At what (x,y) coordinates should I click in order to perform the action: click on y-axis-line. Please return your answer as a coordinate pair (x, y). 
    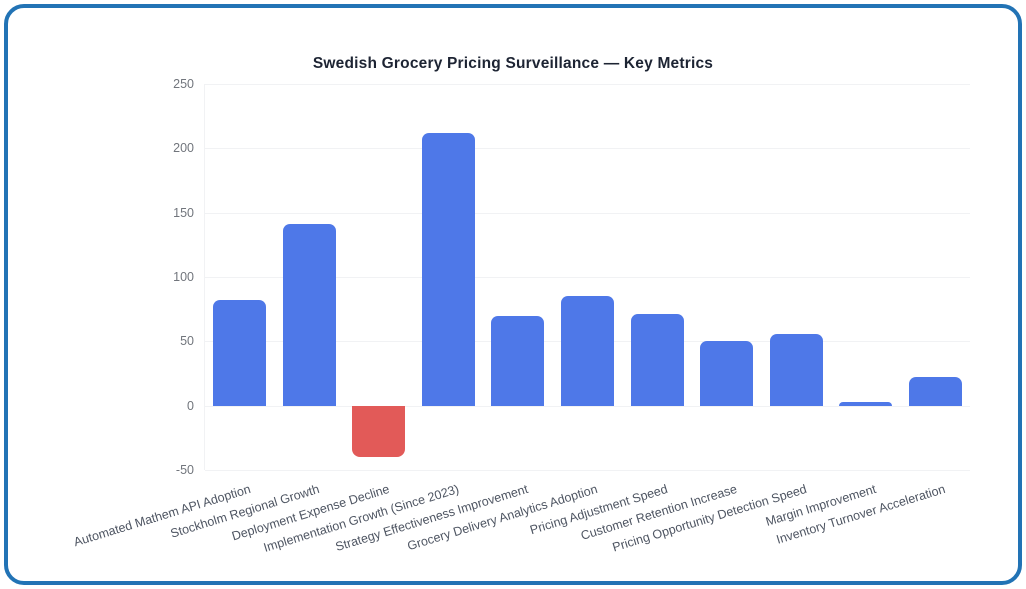
    Looking at the image, I should click on (204, 277).